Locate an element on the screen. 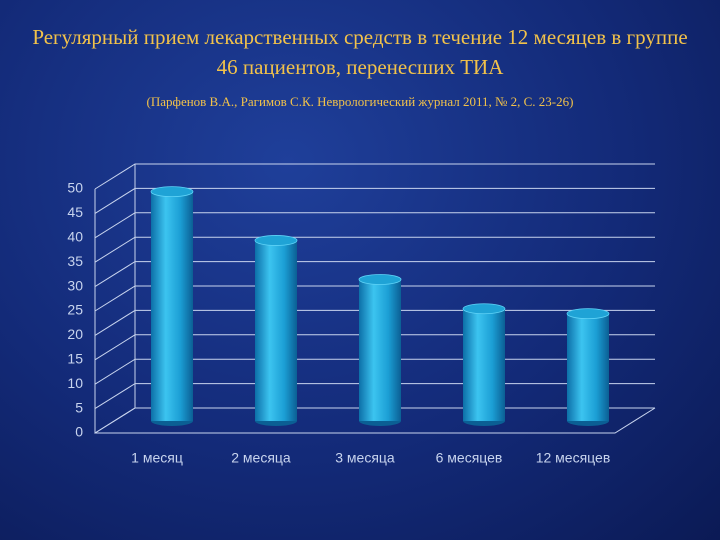 The width and height of the screenshot is (720, 540). floor is located at coordinates (375, 420).